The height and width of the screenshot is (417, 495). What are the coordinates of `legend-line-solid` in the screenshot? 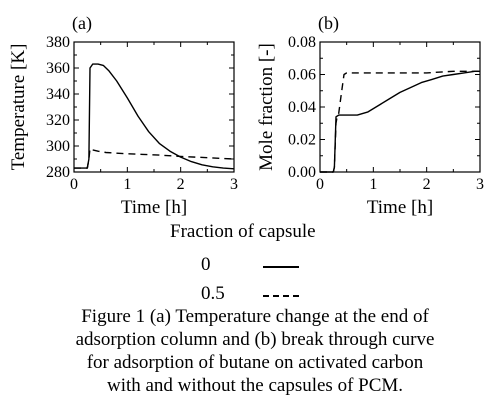 It's located at (281, 267).